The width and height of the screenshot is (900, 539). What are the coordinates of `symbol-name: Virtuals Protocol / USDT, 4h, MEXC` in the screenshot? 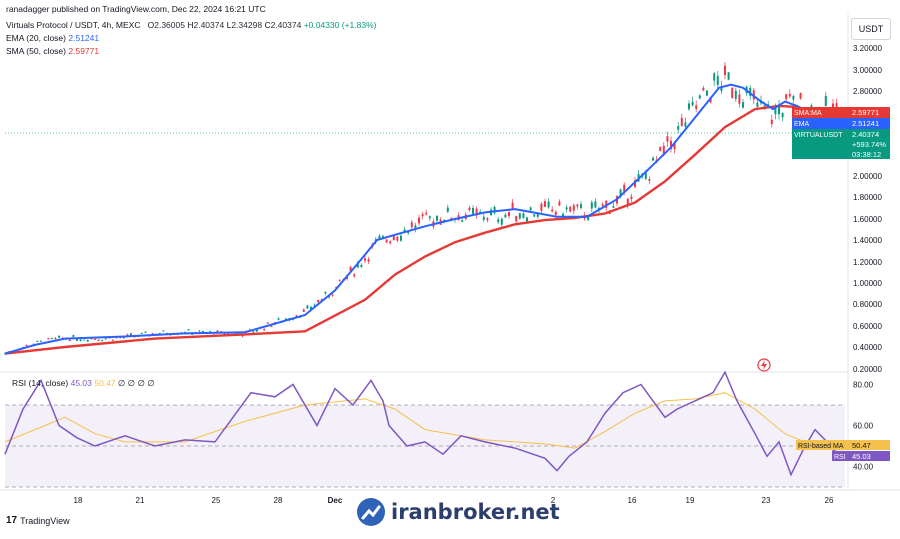 It's located at (73, 25).